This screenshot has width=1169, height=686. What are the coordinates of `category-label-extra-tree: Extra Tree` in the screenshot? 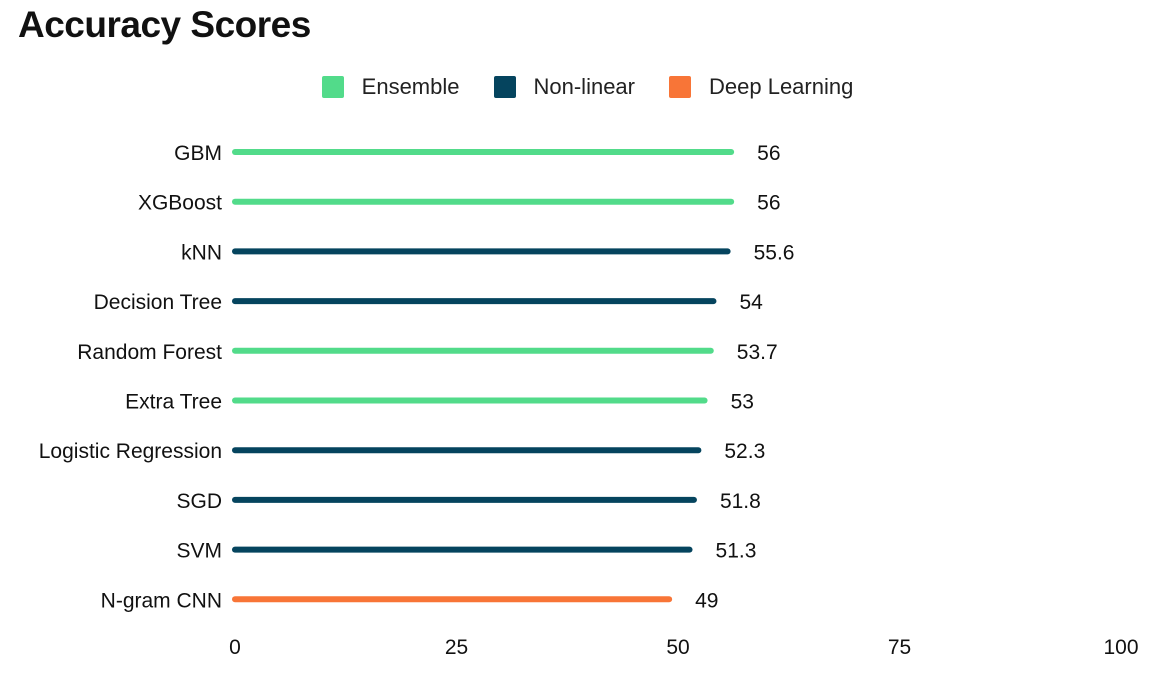 It's located at (173, 402).